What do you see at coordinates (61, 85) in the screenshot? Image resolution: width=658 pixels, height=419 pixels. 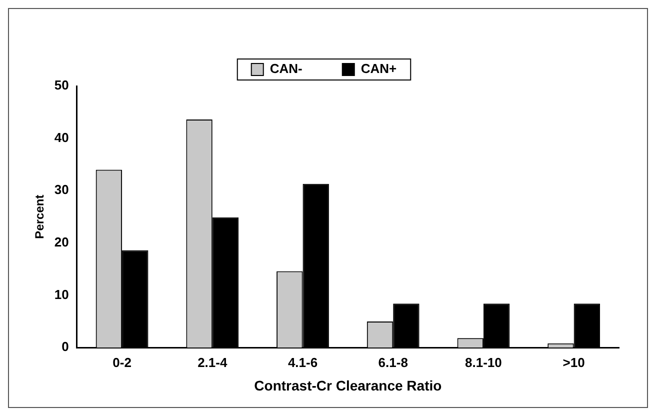 I see `y-tick-label: 50` at bounding box center [61, 85].